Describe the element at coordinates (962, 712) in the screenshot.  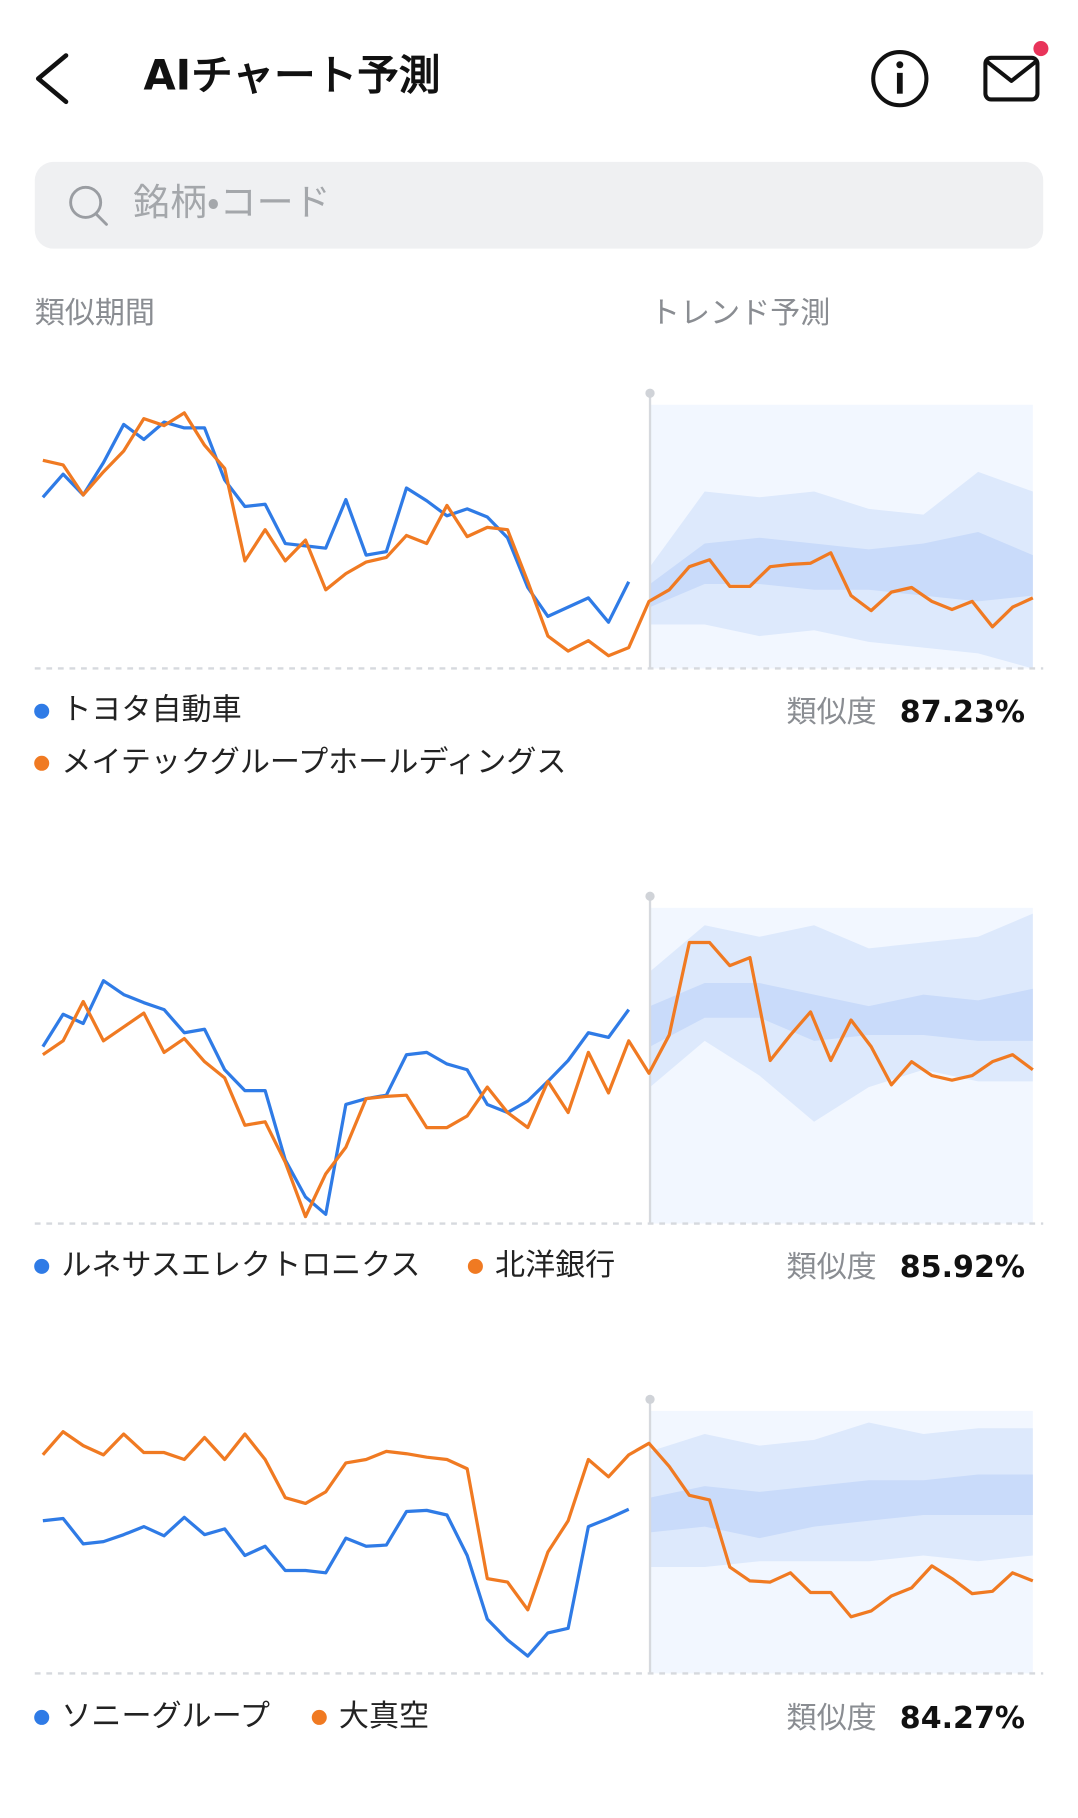
I see `similarity-value: 87.23%` at that location.